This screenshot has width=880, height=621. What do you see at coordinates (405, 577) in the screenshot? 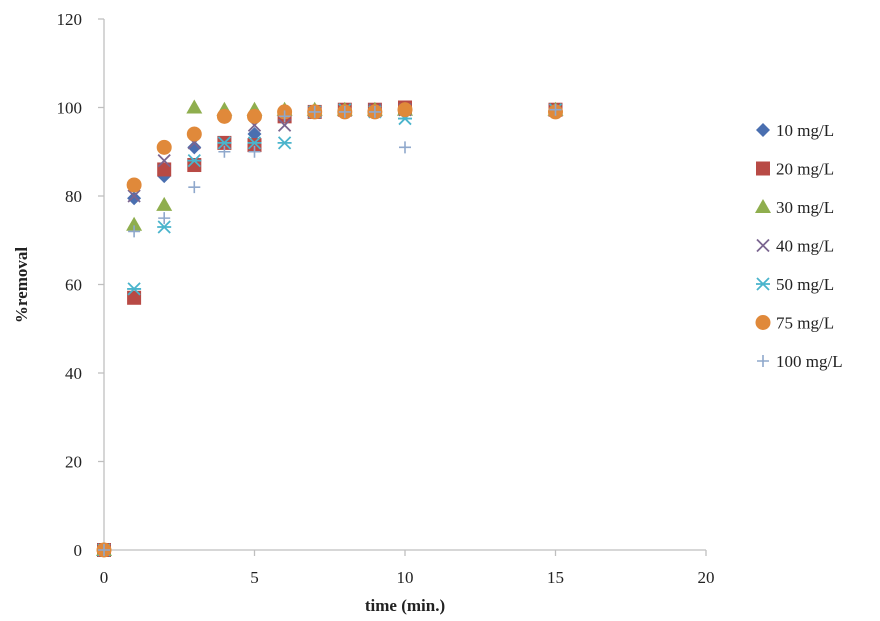
I see `x-tick-label: 10` at bounding box center [405, 577].